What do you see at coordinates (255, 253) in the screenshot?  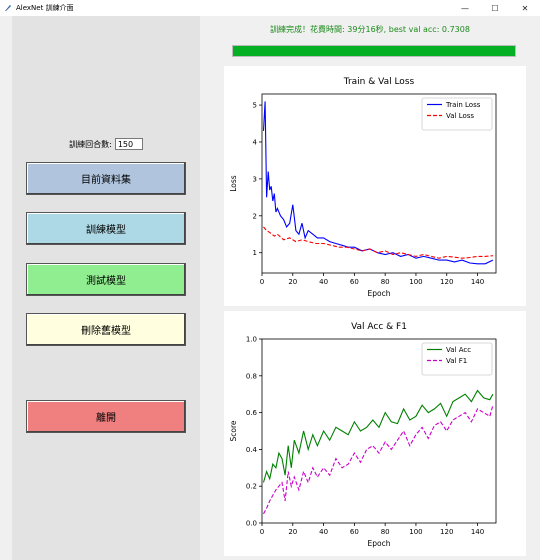 I see `chart0-y-tick-label: 1` at bounding box center [255, 253].